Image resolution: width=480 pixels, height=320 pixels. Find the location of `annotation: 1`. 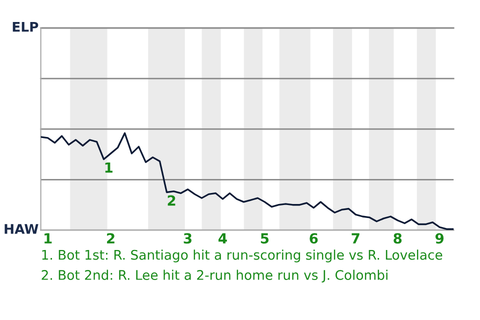

annotation: 1 is located at coordinates (108, 167).